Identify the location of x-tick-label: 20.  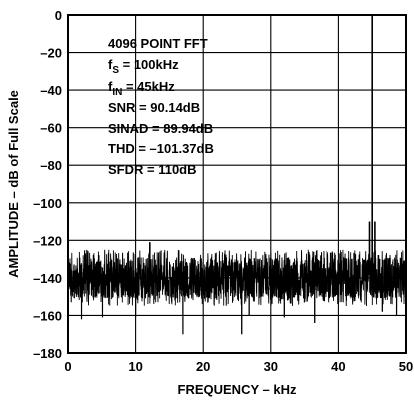
(203, 366).